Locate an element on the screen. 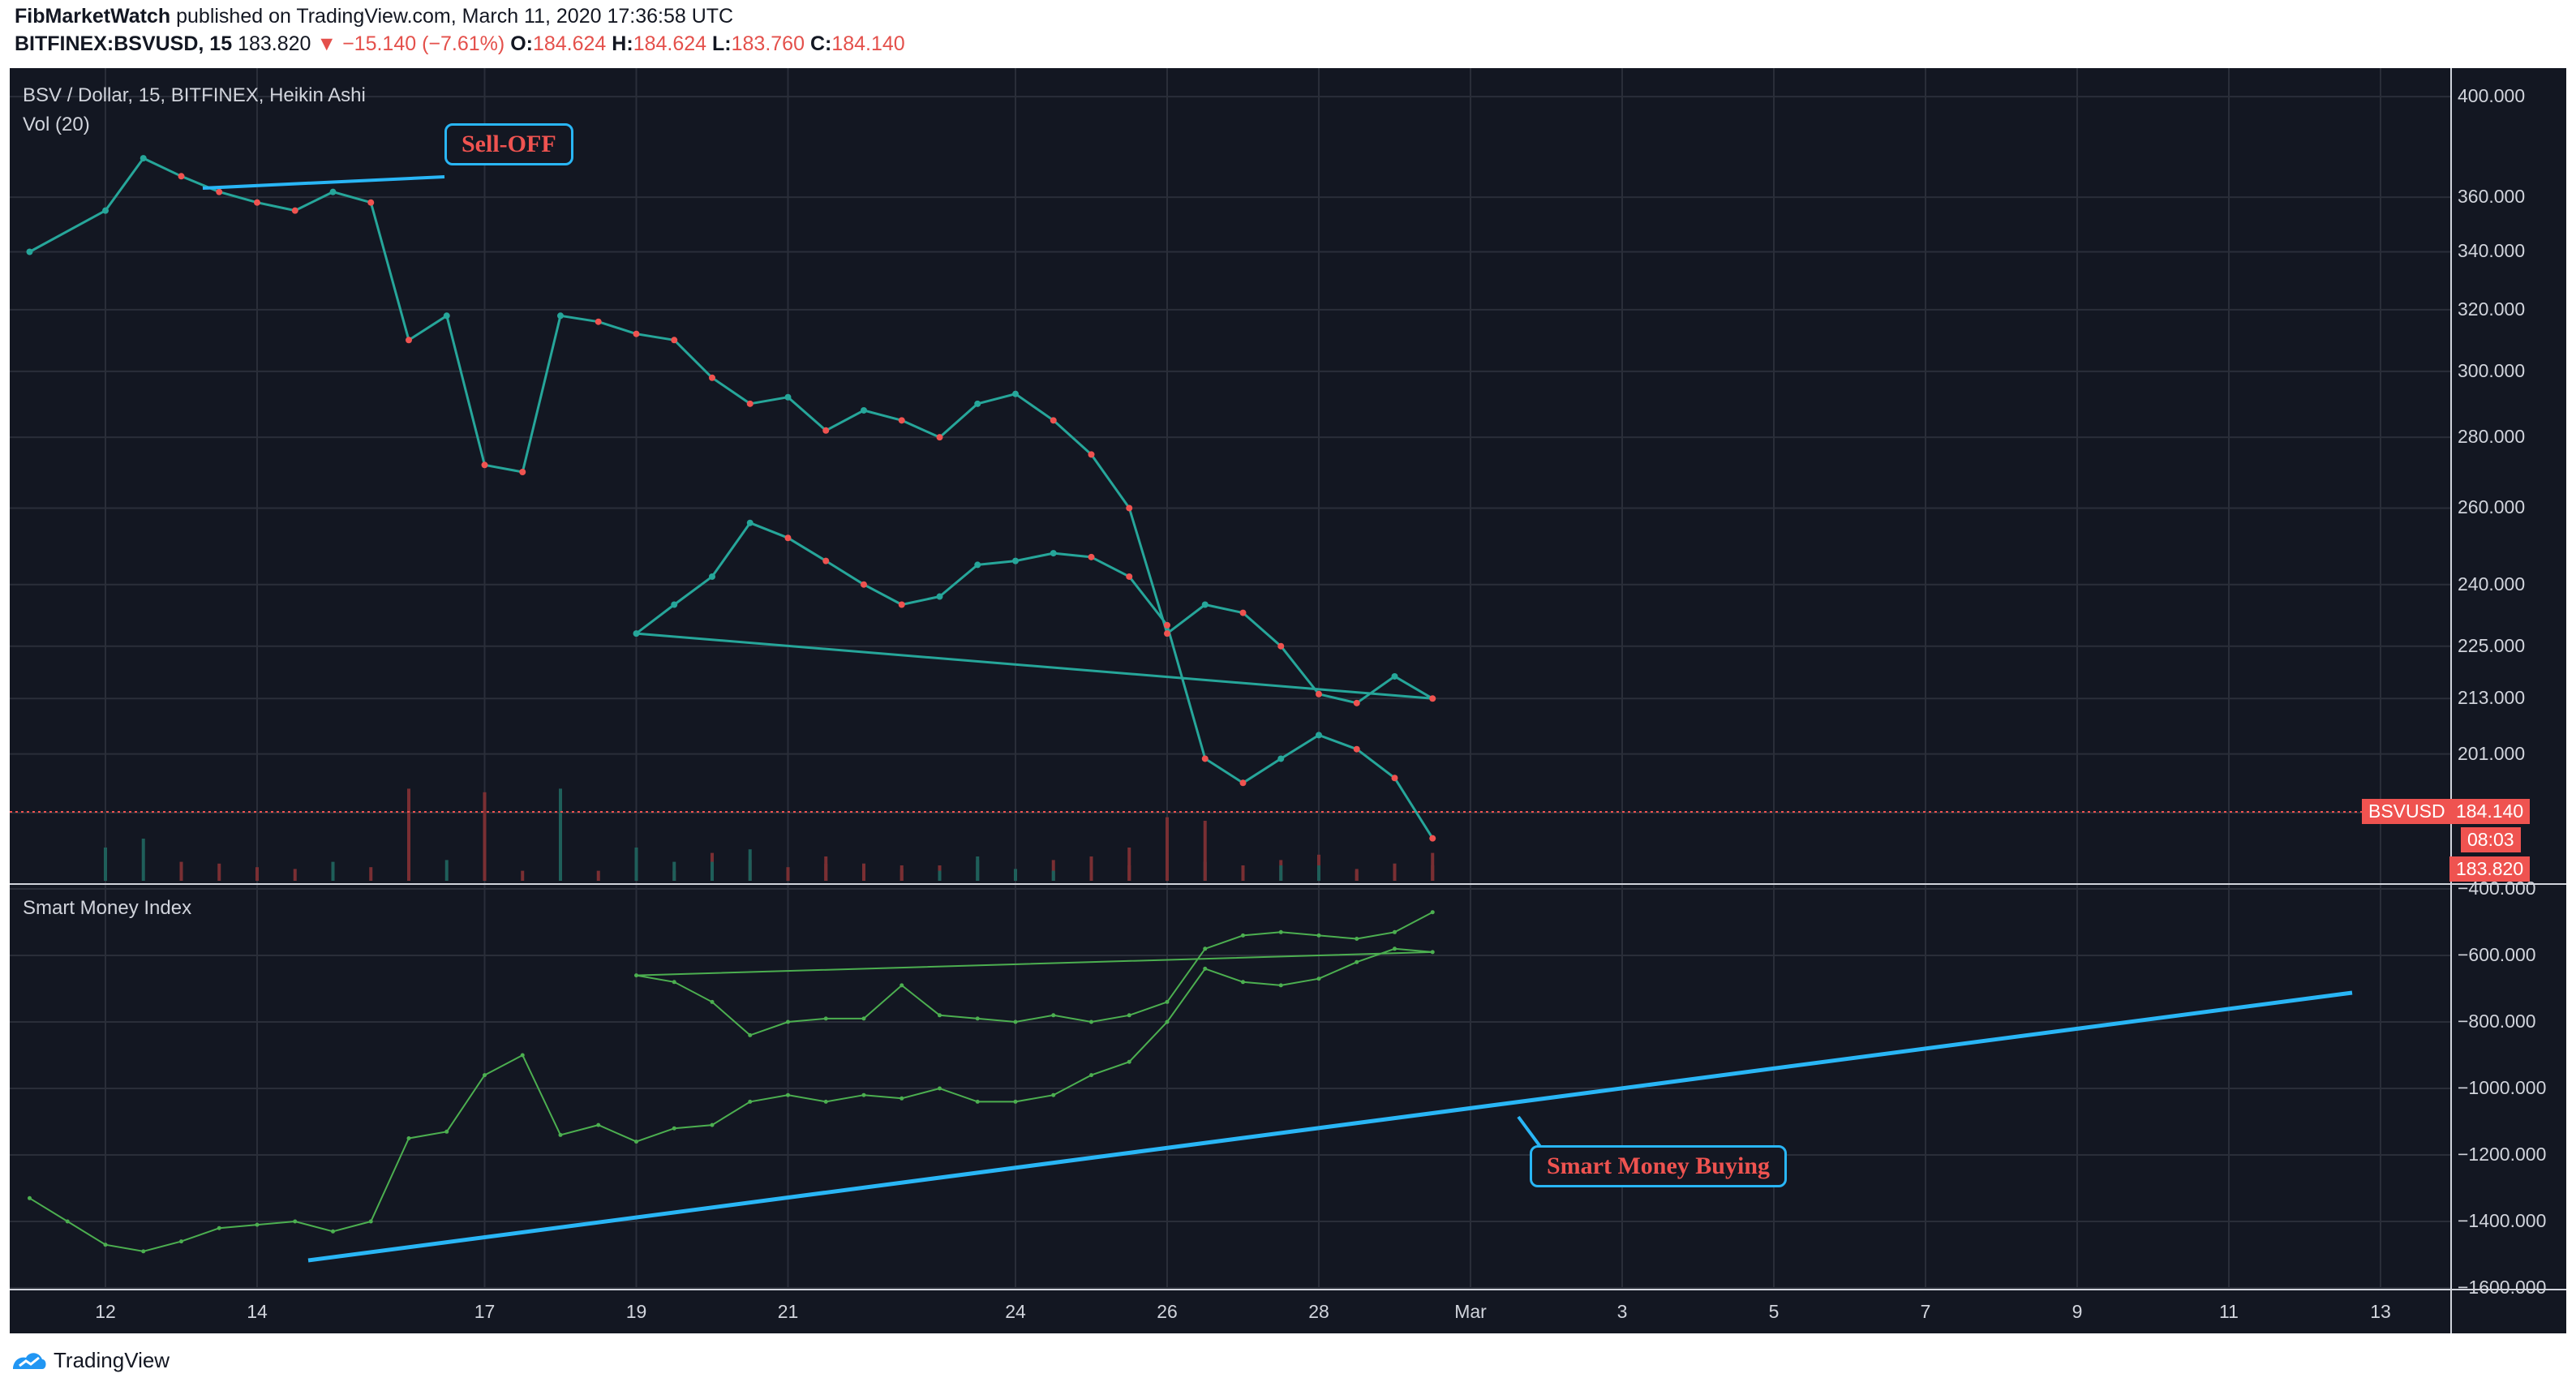 This screenshot has width=2576, height=1395. x-tick-label: 19 is located at coordinates (636, 1311).